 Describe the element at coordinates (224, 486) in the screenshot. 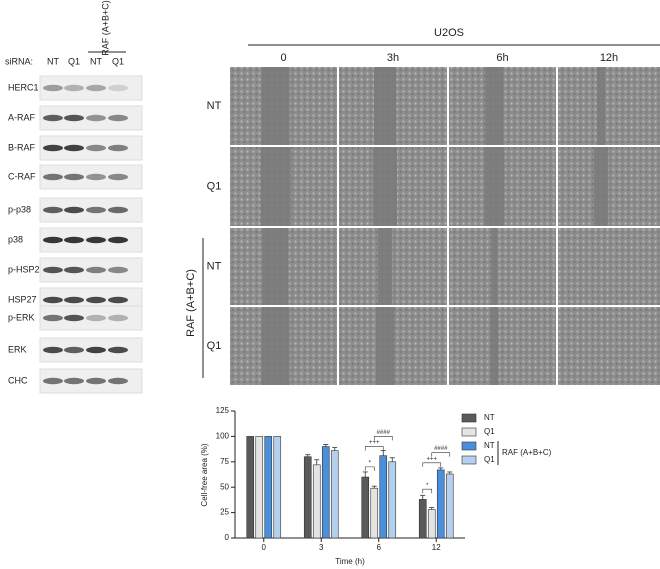

I see `y-tick-label: 50` at that location.